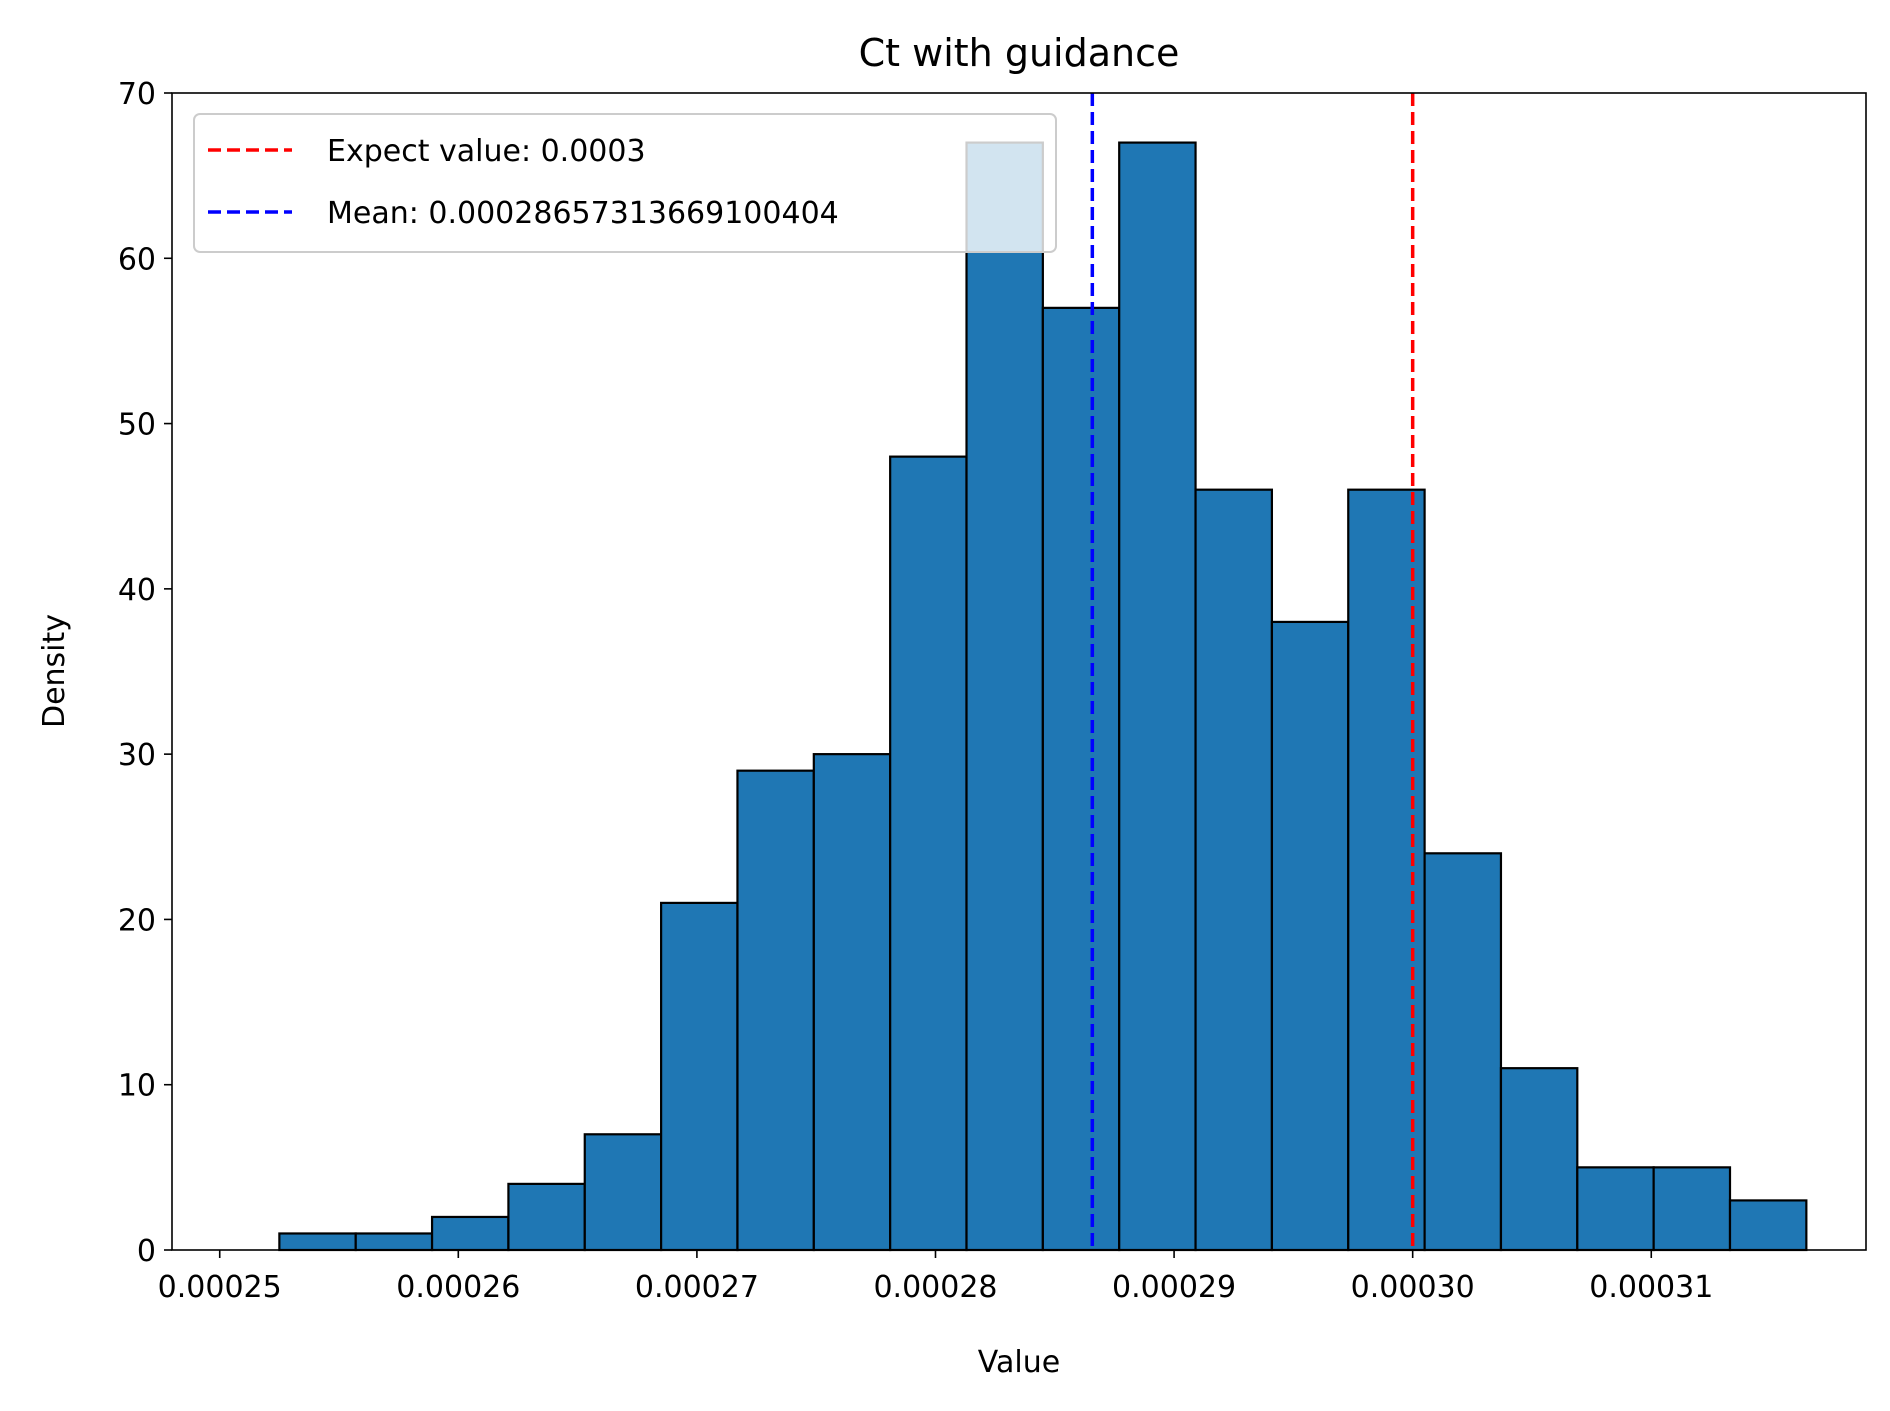  I want to click on y-tick-label: 30, so click(137, 755).